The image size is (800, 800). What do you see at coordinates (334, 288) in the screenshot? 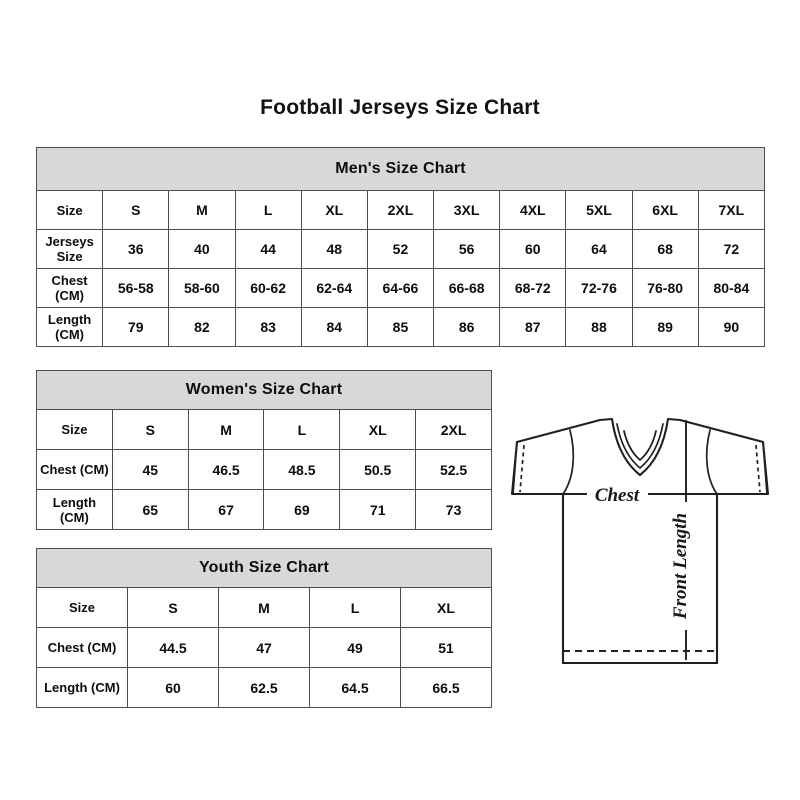
I see `table-cell: 62-64` at bounding box center [334, 288].